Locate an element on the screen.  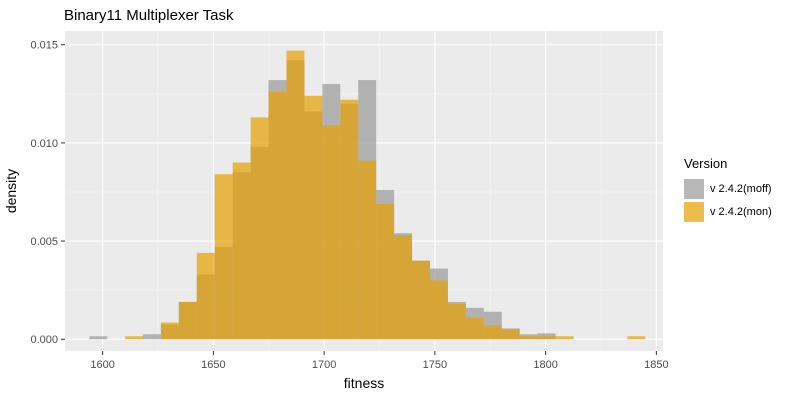
legend-label-mon: v 2.4.2(mon) is located at coordinates (741, 211).